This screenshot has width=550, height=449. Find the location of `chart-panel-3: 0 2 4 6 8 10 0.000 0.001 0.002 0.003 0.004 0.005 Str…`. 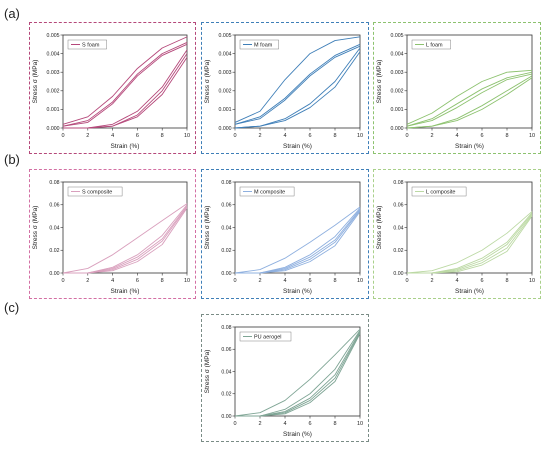

chart-panel-3: 0 2 4 6 8 10 0.000 0.001 0.002 0.003 0.004 0.005 Str… is located at coordinates (457, 88).